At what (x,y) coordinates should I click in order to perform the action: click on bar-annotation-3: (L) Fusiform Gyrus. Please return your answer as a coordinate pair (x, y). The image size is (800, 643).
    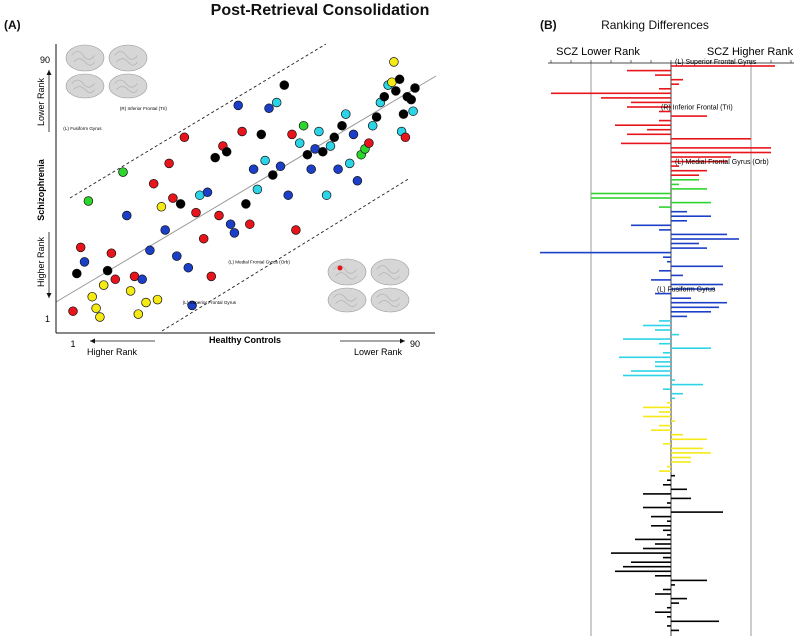
    Looking at the image, I should click on (686, 290).